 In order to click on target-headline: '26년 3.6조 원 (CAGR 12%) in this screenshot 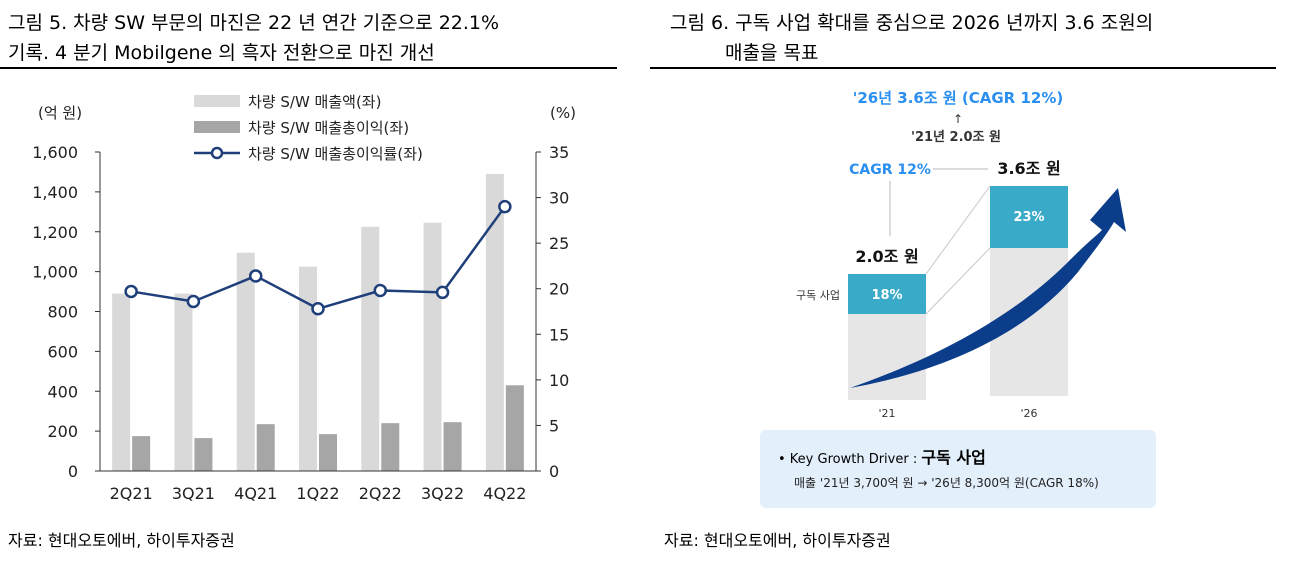, I will do `click(958, 98)`.